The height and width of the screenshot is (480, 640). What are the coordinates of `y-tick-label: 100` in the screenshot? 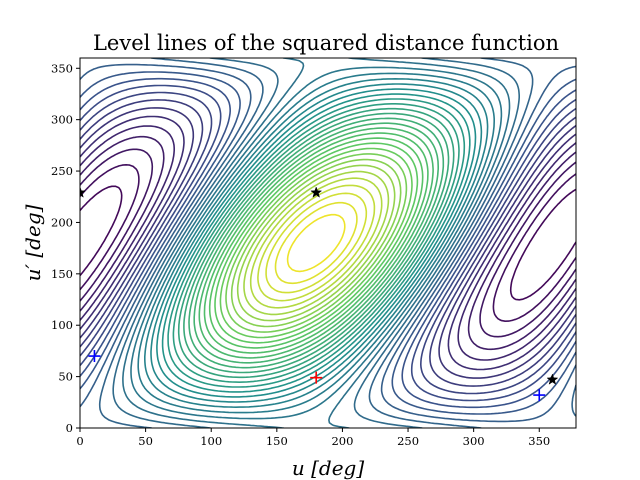 It's located at (62, 325).